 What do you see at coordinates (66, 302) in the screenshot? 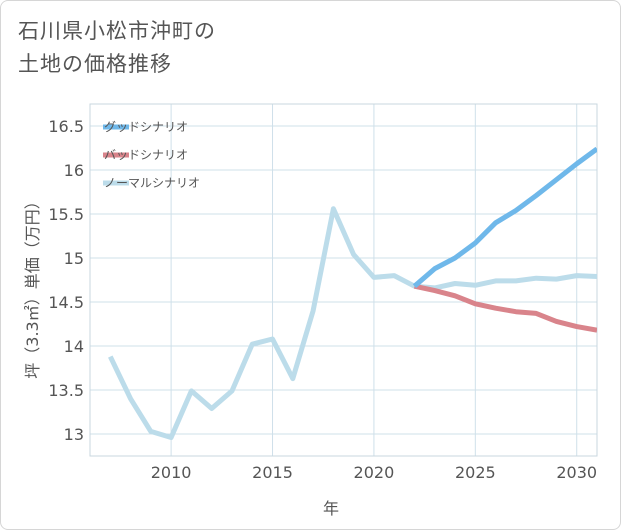
I see `y-tick-label-14-5: 14.5` at bounding box center [66, 302].